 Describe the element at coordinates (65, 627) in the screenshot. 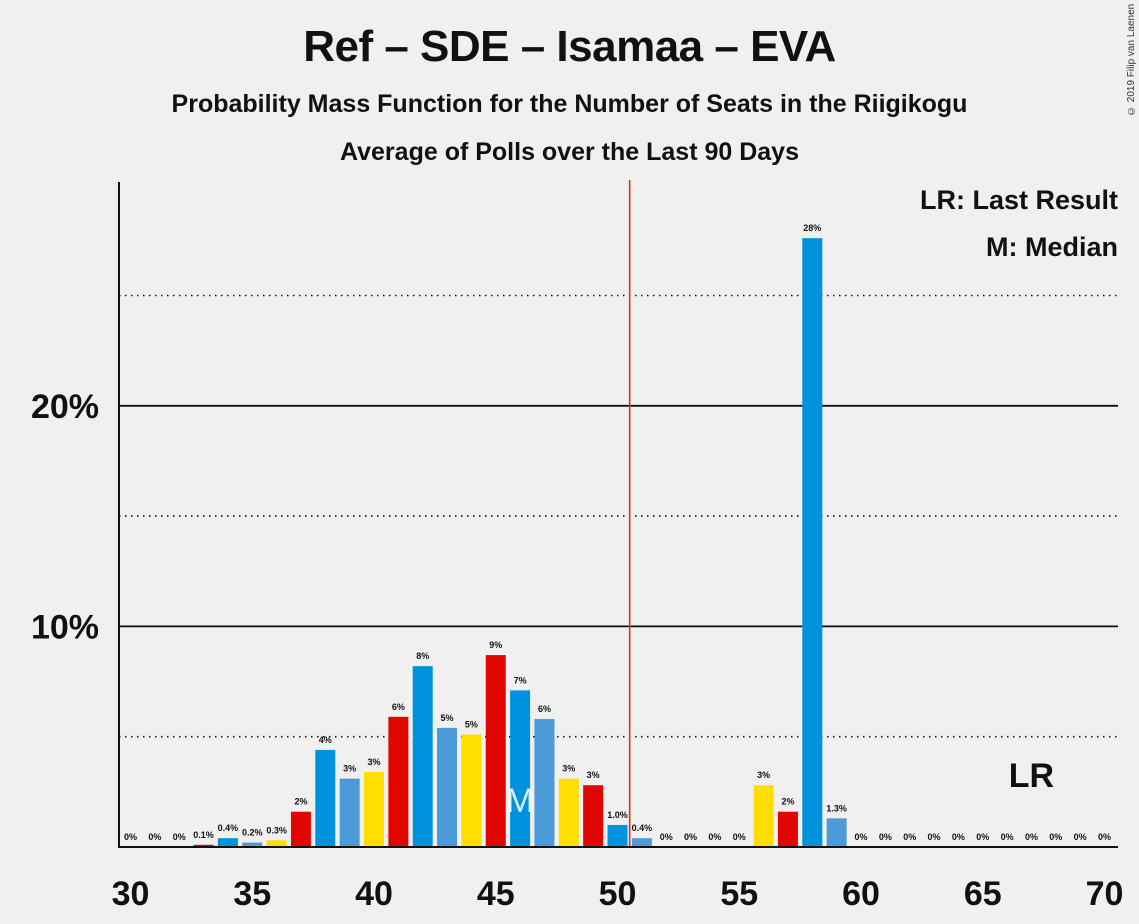

I see `y-tick-label: 10%` at that location.